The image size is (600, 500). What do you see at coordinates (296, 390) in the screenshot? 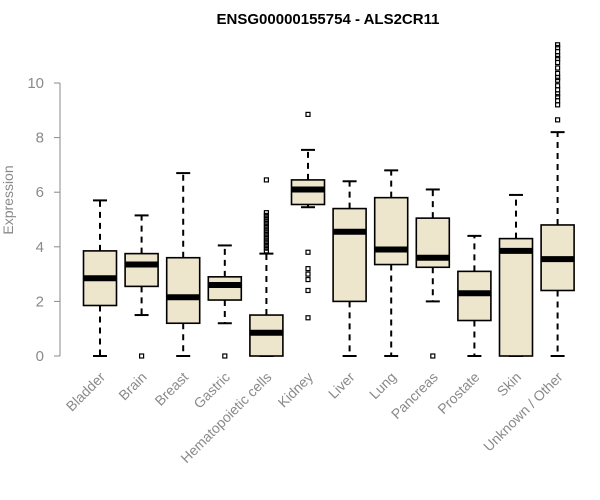
I see `x-tick-label: Kidney` at bounding box center [296, 390].